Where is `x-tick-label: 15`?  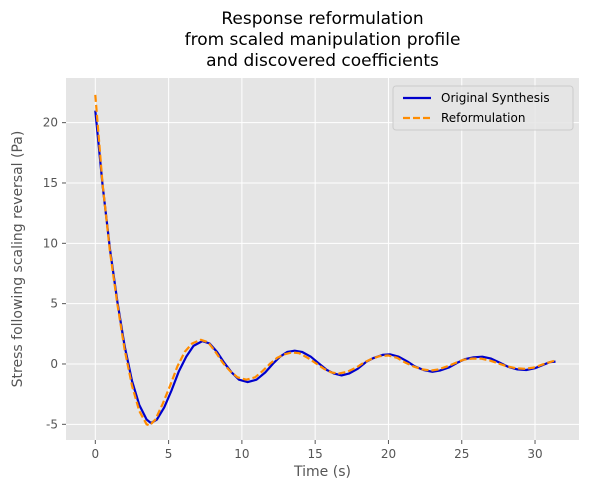
x-tick-label: 15 is located at coordinates (315, 454).